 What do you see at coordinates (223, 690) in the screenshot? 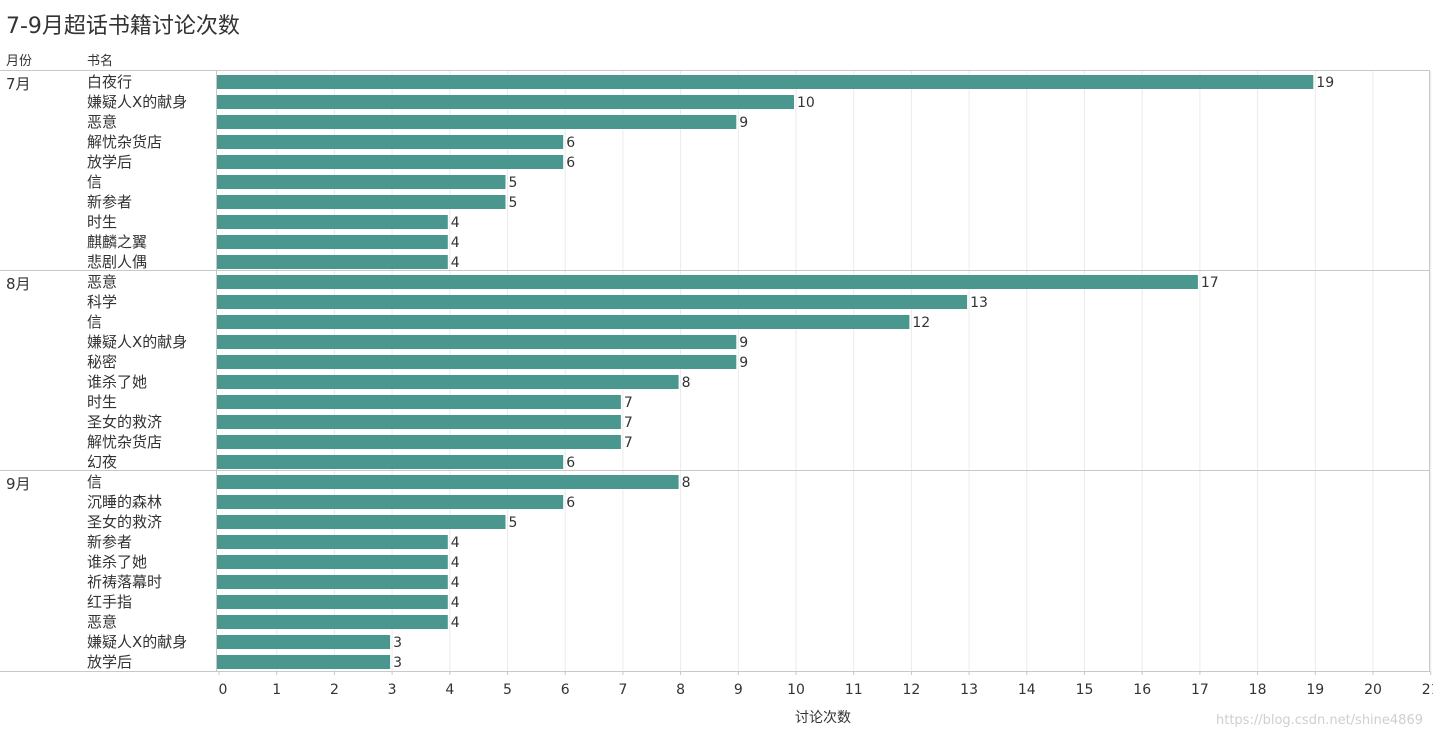
I see `x-tick-label: 0` at bounding box center [223, 690].